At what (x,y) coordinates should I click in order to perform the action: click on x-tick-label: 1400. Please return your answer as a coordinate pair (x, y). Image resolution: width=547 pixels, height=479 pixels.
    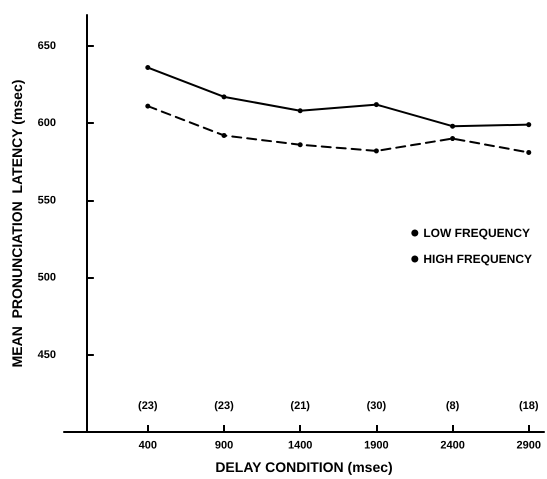
    Looking at the image, I should click on (300, 446).